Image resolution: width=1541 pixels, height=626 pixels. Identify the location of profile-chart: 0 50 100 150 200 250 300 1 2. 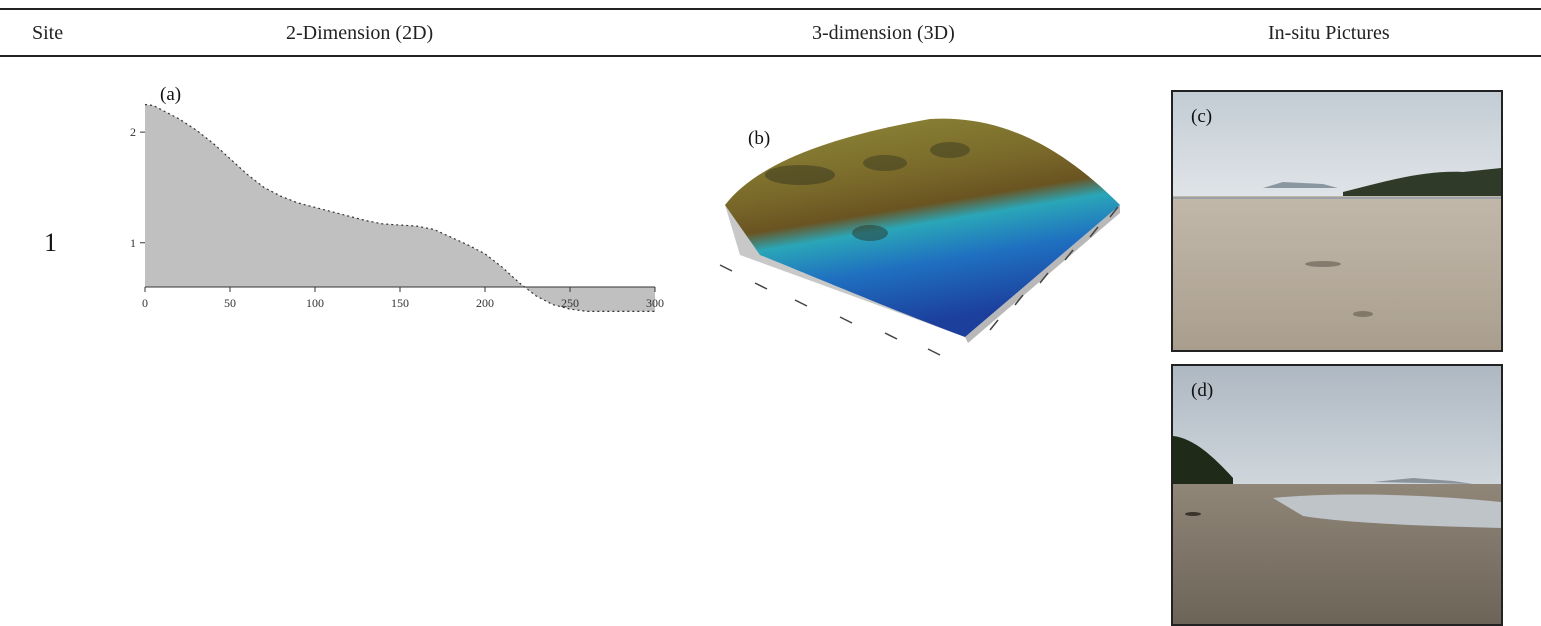
(397, 207).